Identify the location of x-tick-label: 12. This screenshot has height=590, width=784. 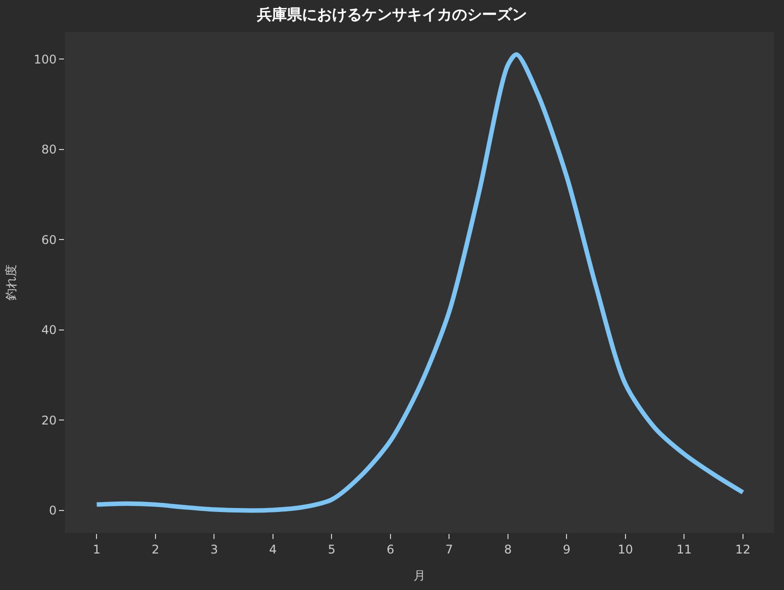
(743, 549).